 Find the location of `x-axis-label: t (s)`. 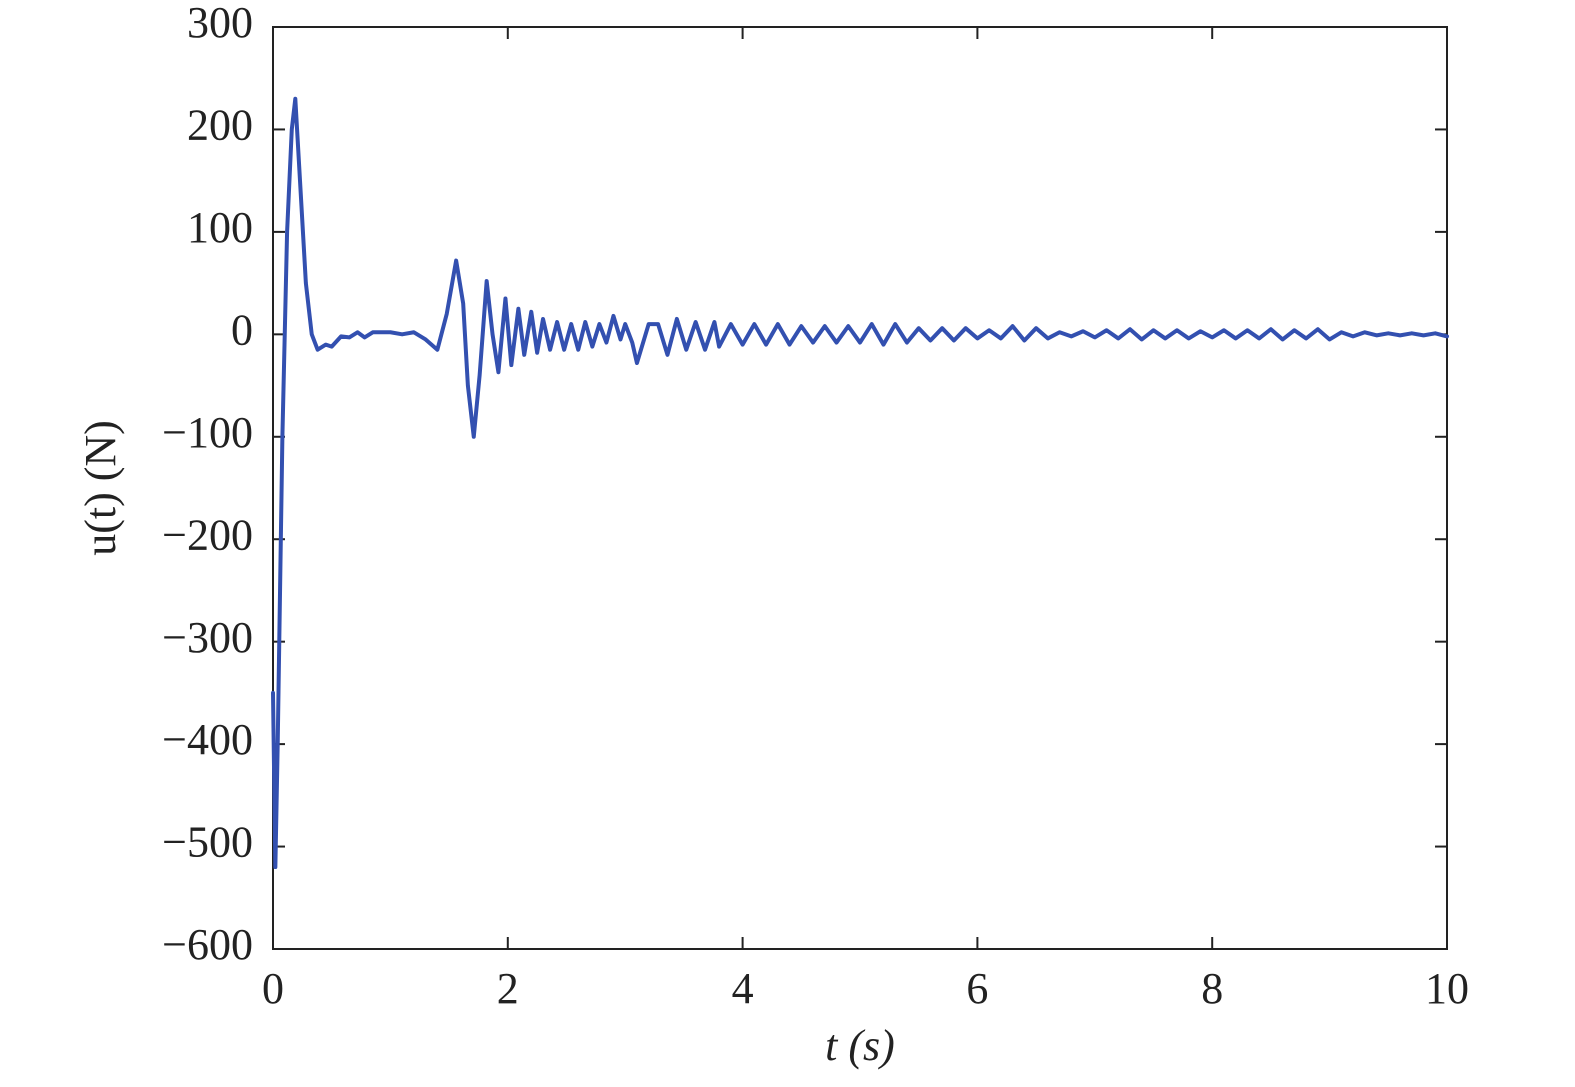

x-axis-label: t (s) is located at coordinates (860, 1045).